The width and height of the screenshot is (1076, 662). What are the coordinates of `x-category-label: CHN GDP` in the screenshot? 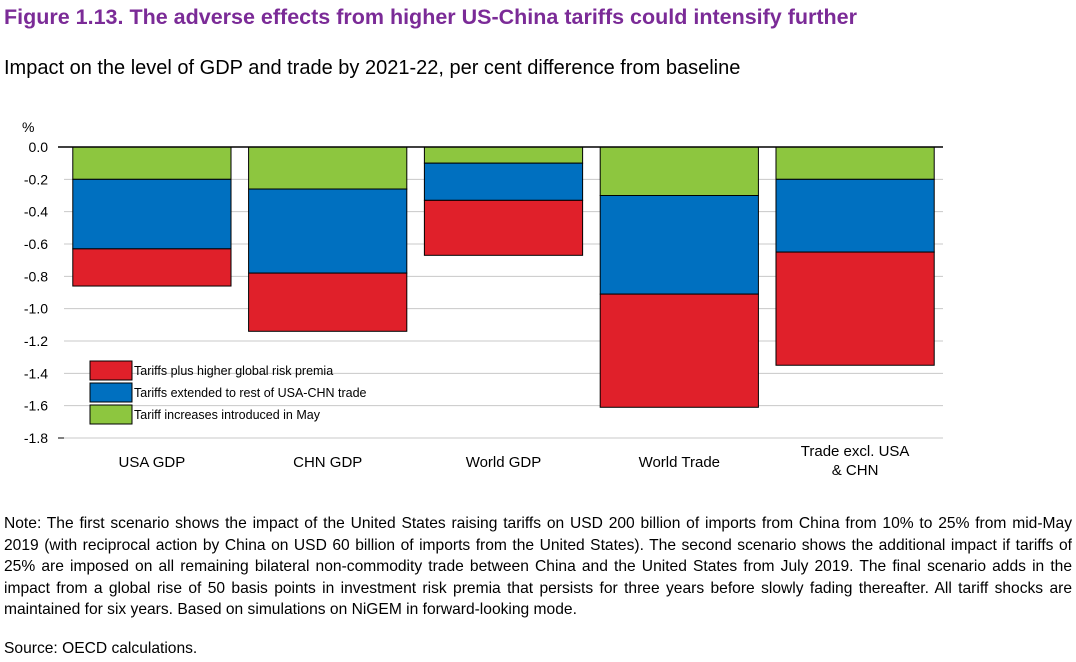 It's located at (327, 462).